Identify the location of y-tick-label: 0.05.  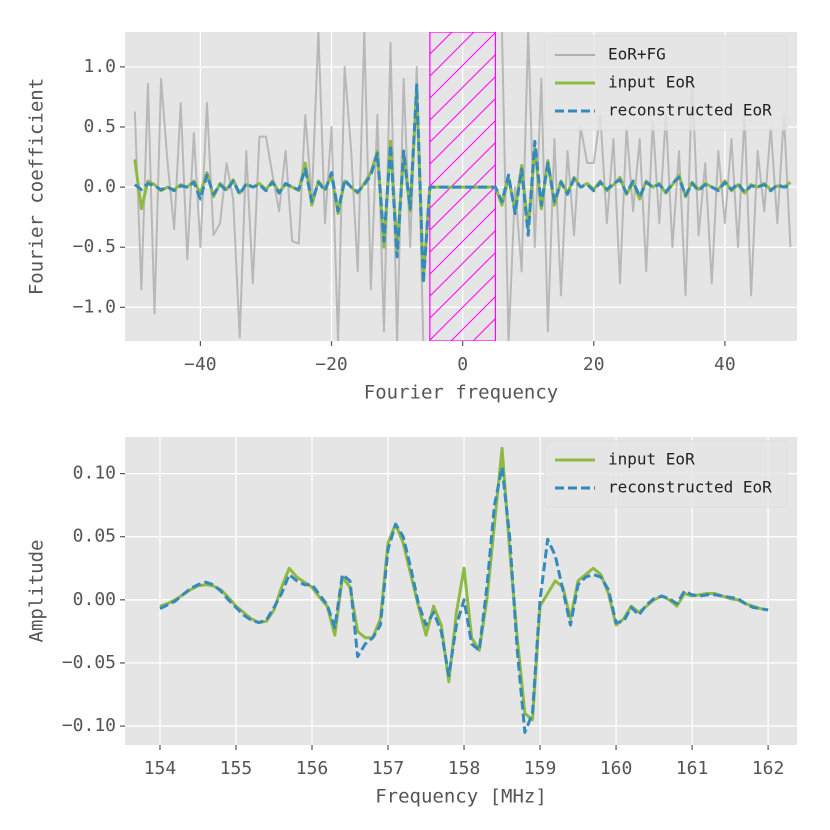
(94, 536).